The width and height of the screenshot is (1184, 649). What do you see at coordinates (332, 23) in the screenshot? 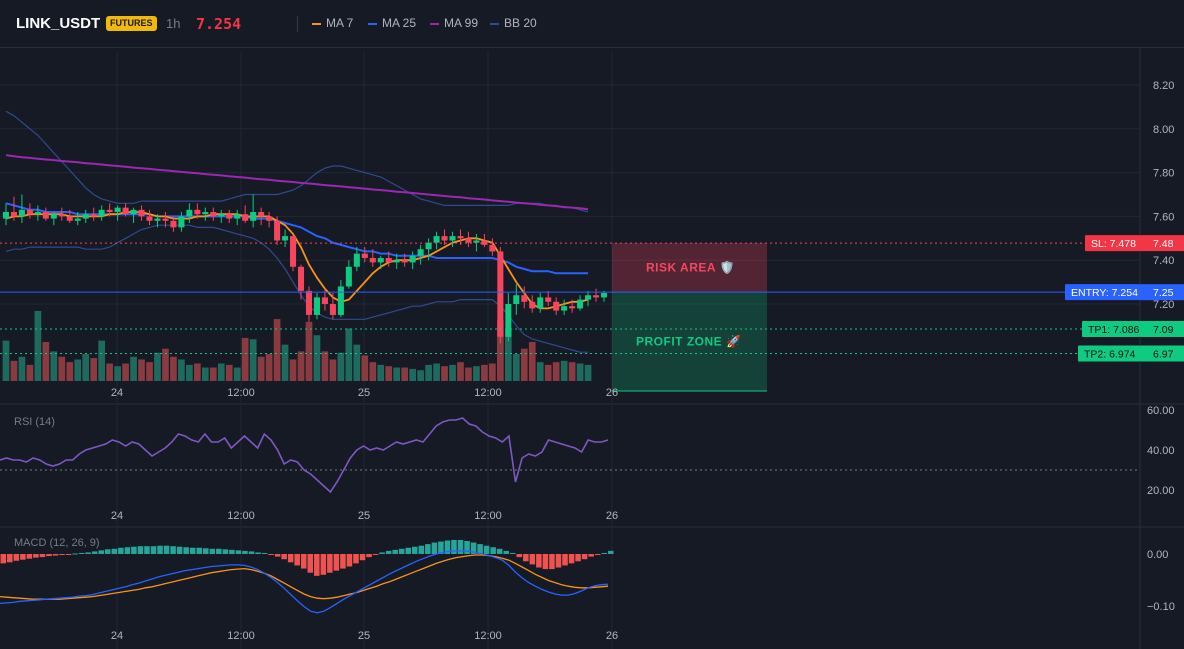
I see `legend-ma7: MA 7` at bounding box center [332, 23].